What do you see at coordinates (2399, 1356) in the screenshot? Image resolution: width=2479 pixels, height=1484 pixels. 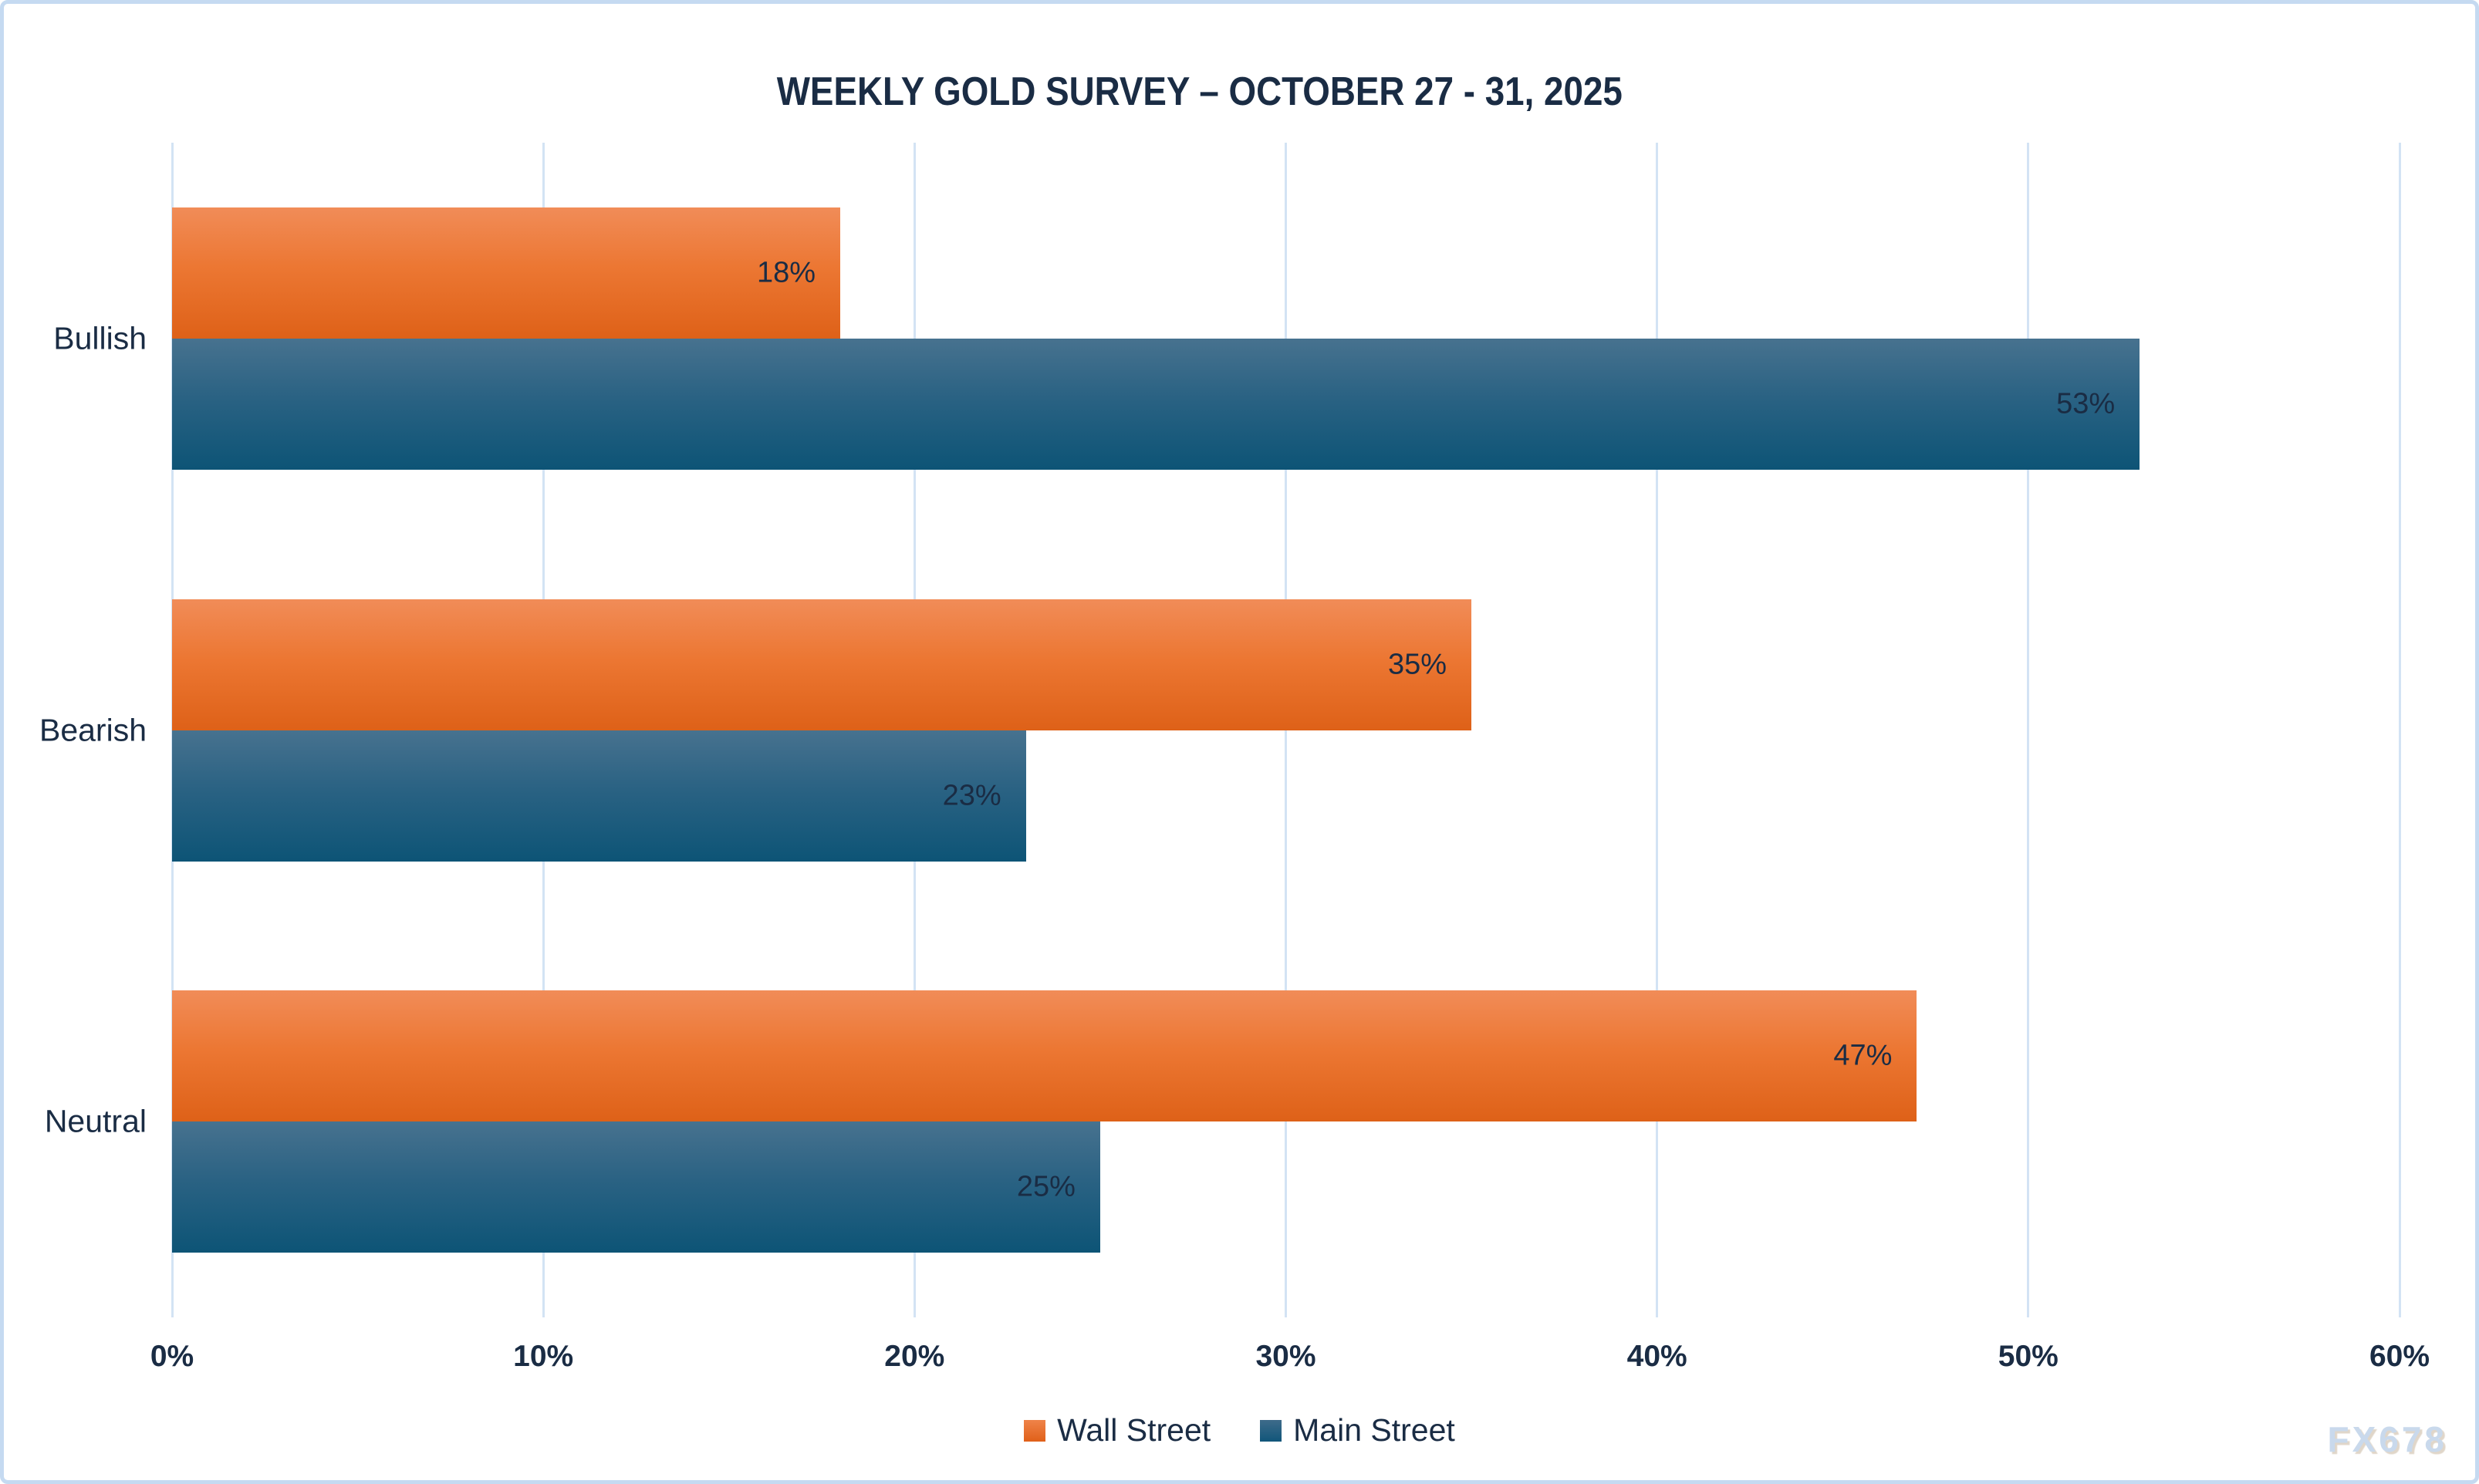 I see `x-tick-label: 60%` at bounding box center [2399, 1356].